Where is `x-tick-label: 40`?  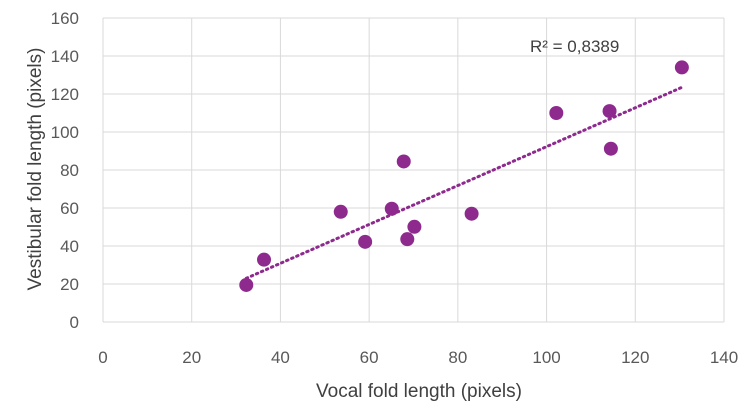 x-tick-label: 40 is located at coordinates (280, 357).